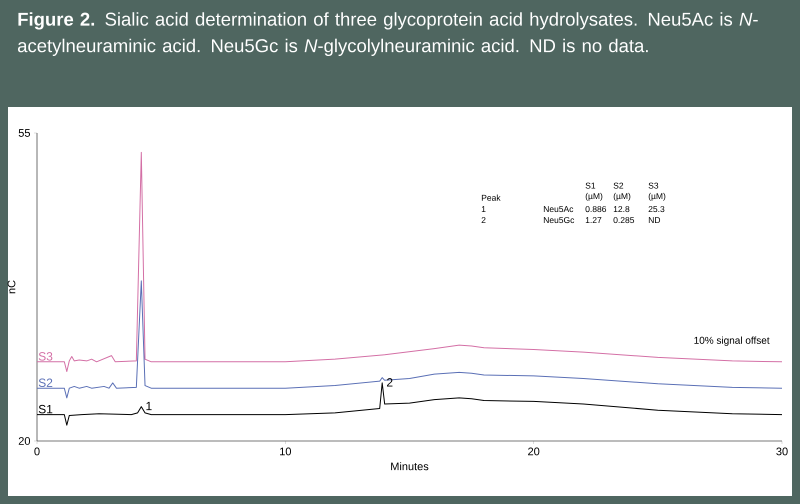  I want to click on x-tick-label: 30, so click(782, 452).